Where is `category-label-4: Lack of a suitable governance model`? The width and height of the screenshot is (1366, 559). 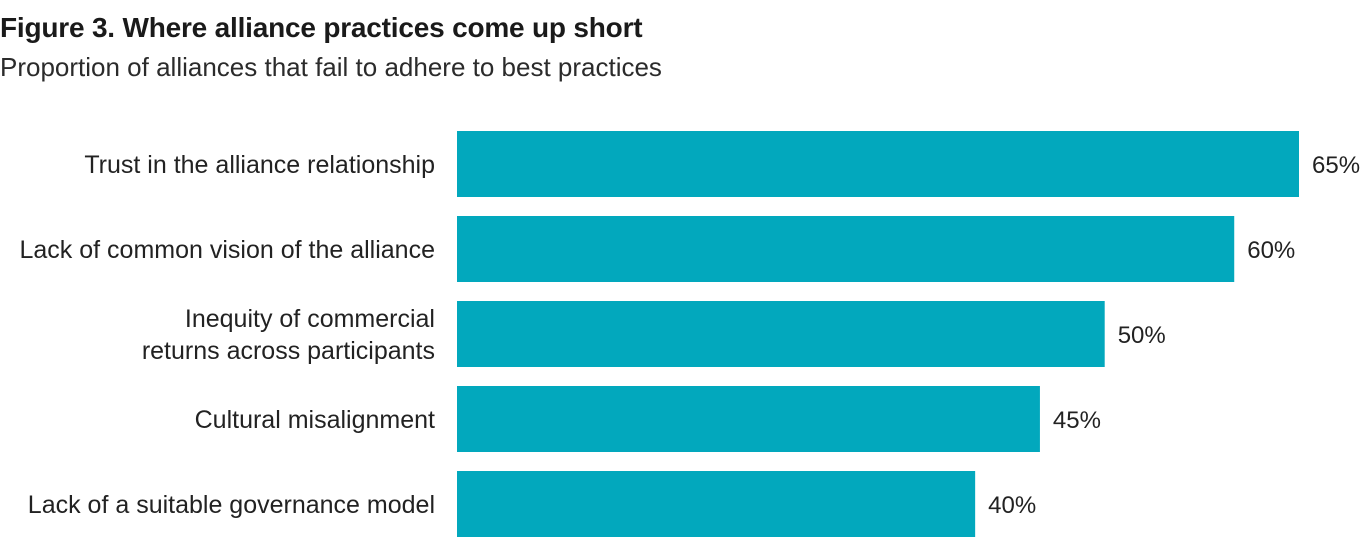
category-label-4: Lack of a suitable governance model is located at coordinates (231, 505).